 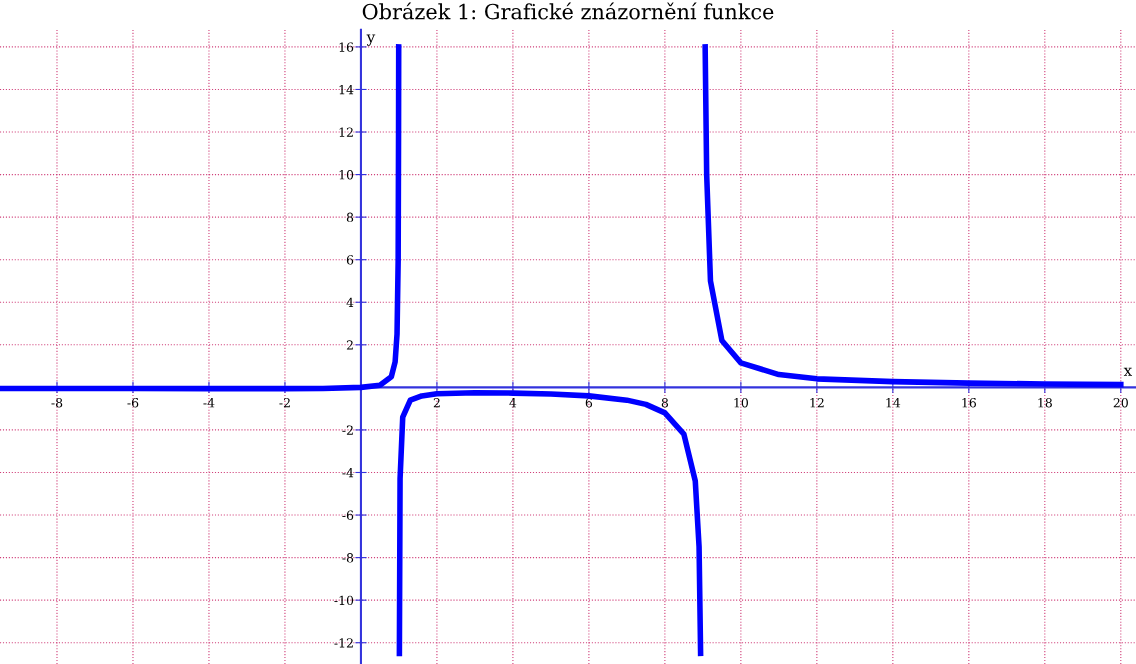 What do you see at coordinates (343, 643) in the screenshot?
I see `y-tick-label: -12` at bounding box center [343, 643].